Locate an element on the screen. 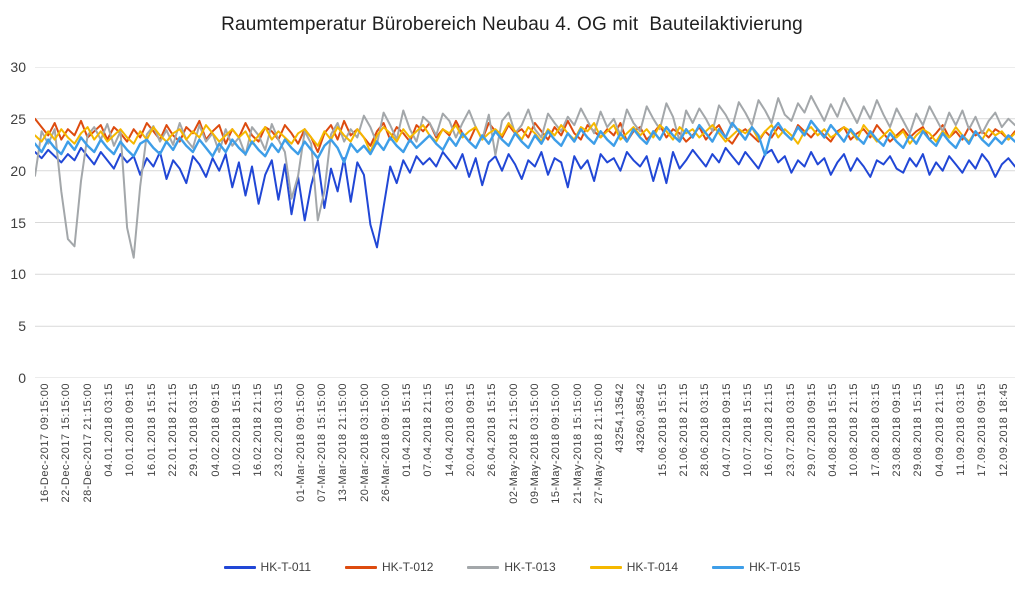 Image resolution: width=1024 pixels, height=595 pixels. x-tick-label-39: 17.08.2018 03:15 is located at coordinates (875, 430).